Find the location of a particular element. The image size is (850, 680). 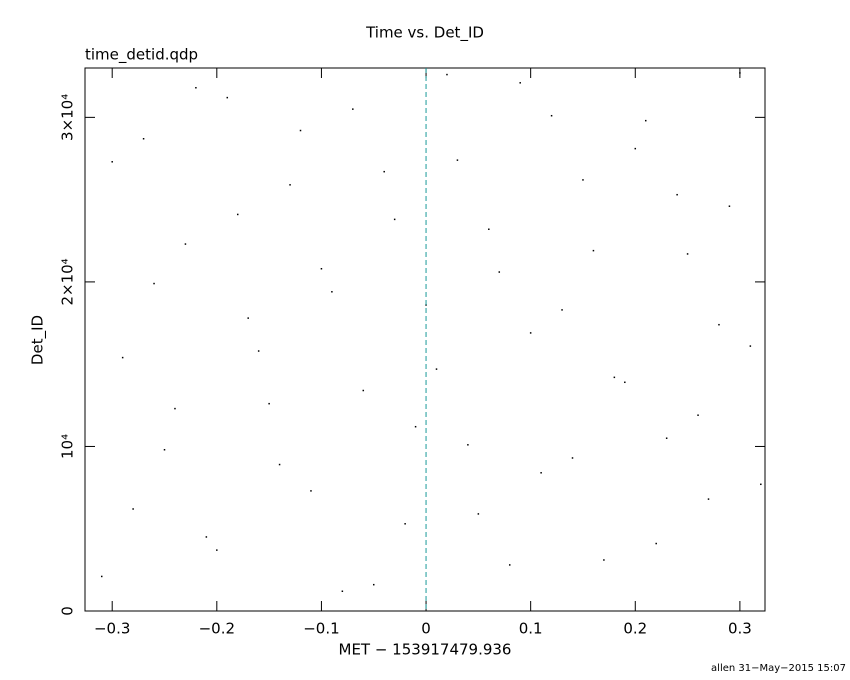

y-axis-label: Det_ID is located at coordinates (38, 340).